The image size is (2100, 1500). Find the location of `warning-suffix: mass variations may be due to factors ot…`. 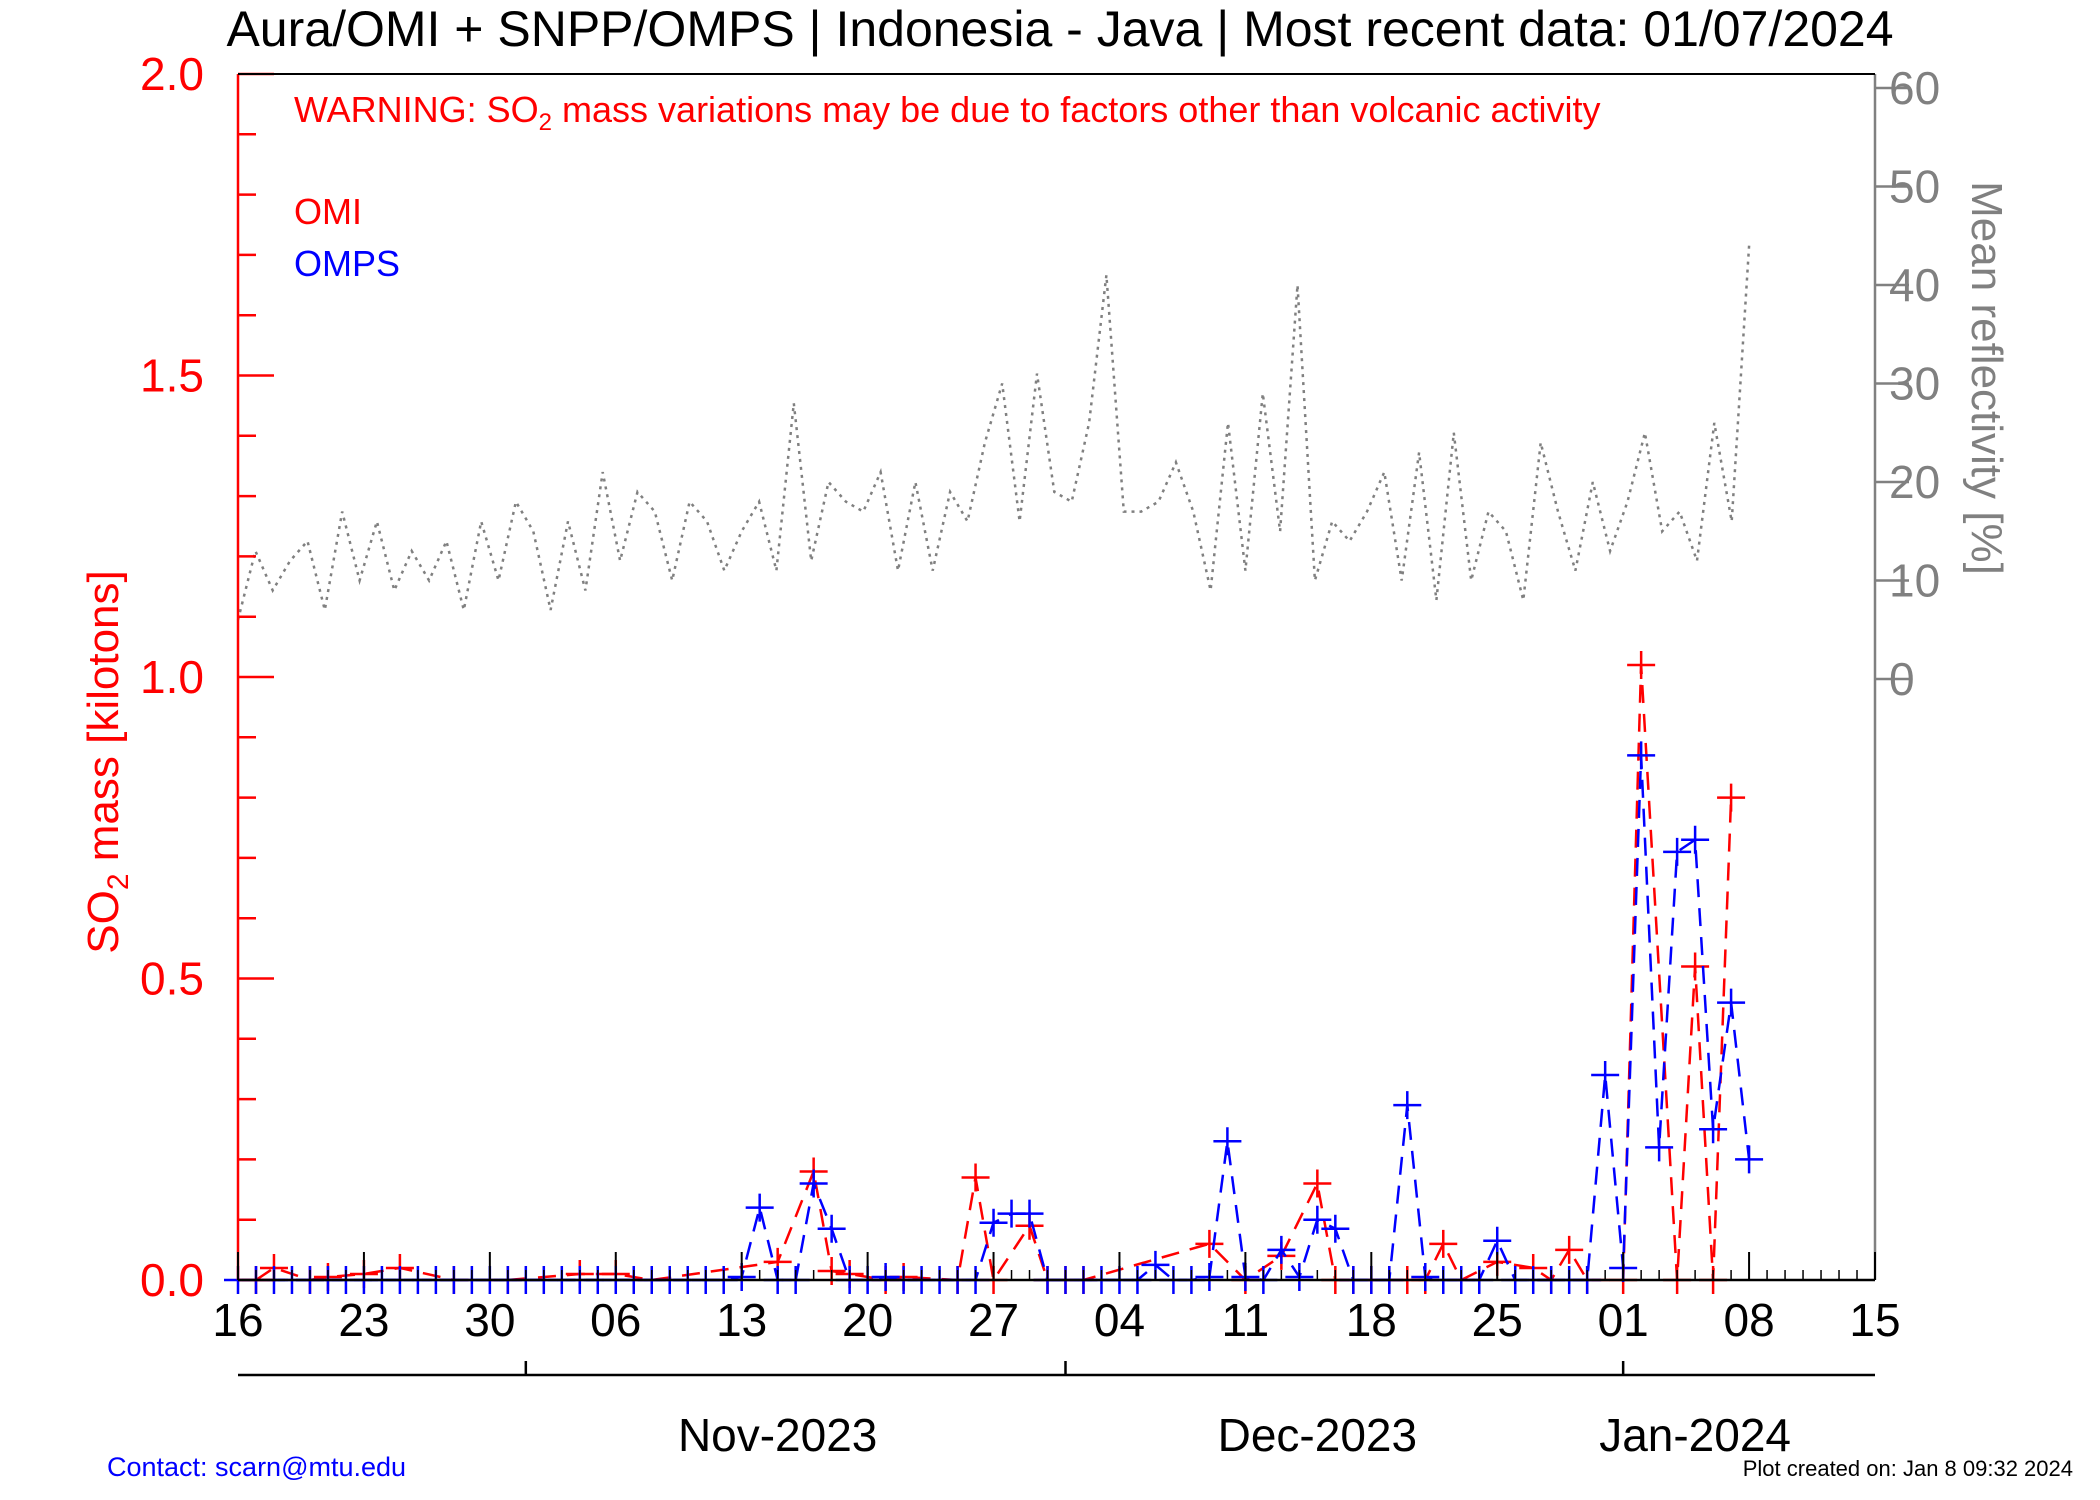

warning-suffix: mass variations may be due to factors ot… is located at coordinates (1076, 109).